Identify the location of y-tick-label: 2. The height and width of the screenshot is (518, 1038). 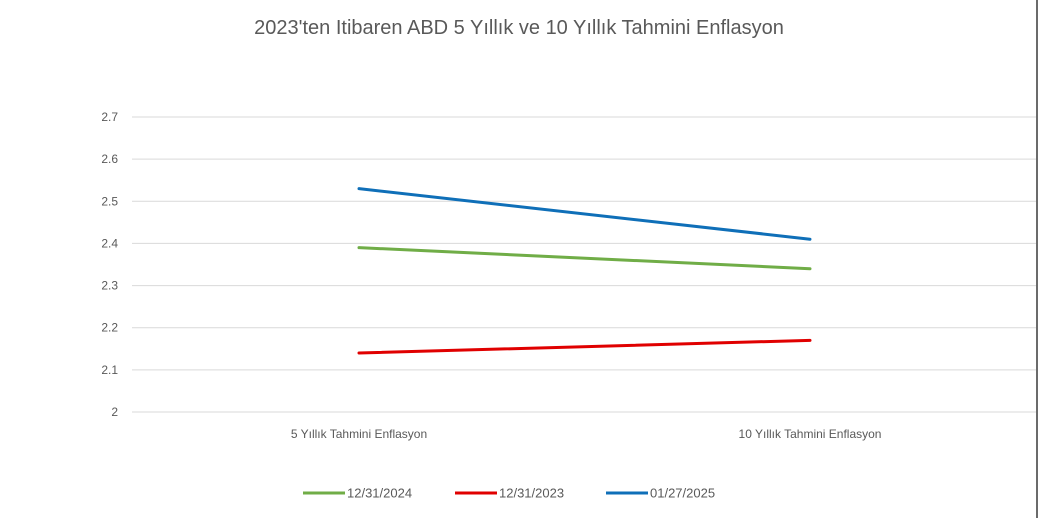
(114, 412).